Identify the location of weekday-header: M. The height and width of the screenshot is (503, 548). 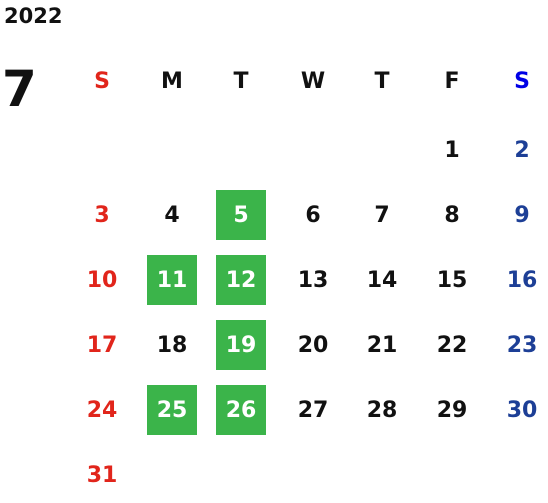
(172, 81).